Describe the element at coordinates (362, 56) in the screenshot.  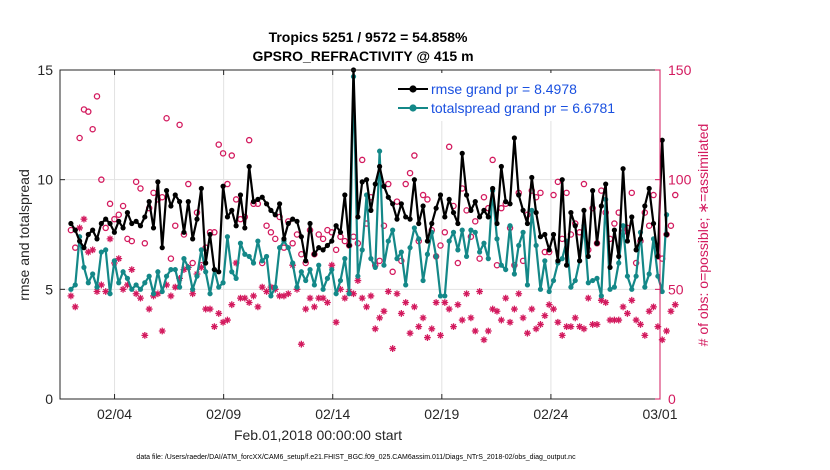
I see `chart-subtitle: GPSRO_REFRACTIVITY @ 415 m` at that location.